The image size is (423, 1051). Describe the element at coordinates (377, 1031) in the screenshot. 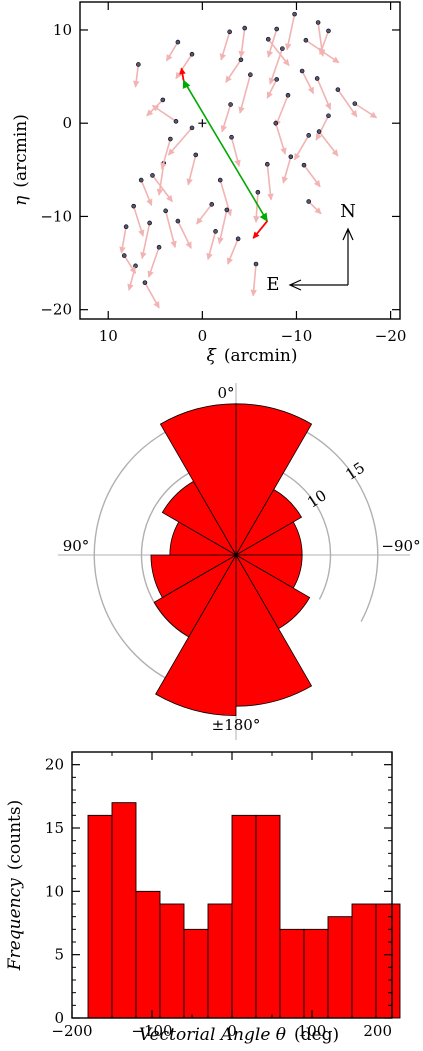

I see `panel3-x-tick-label: 200` at that location.